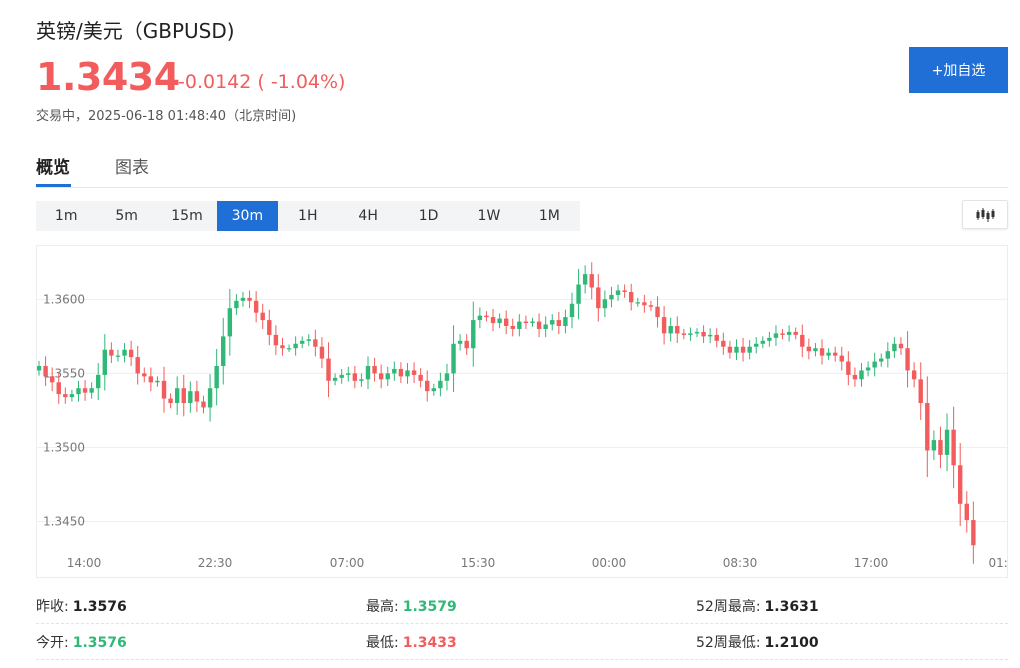 The image size is (1020, 668). What do you see at coordinates (489, 216) in the screenshot?
I see `period-1w: 1W` at bounding box center [489, 216].